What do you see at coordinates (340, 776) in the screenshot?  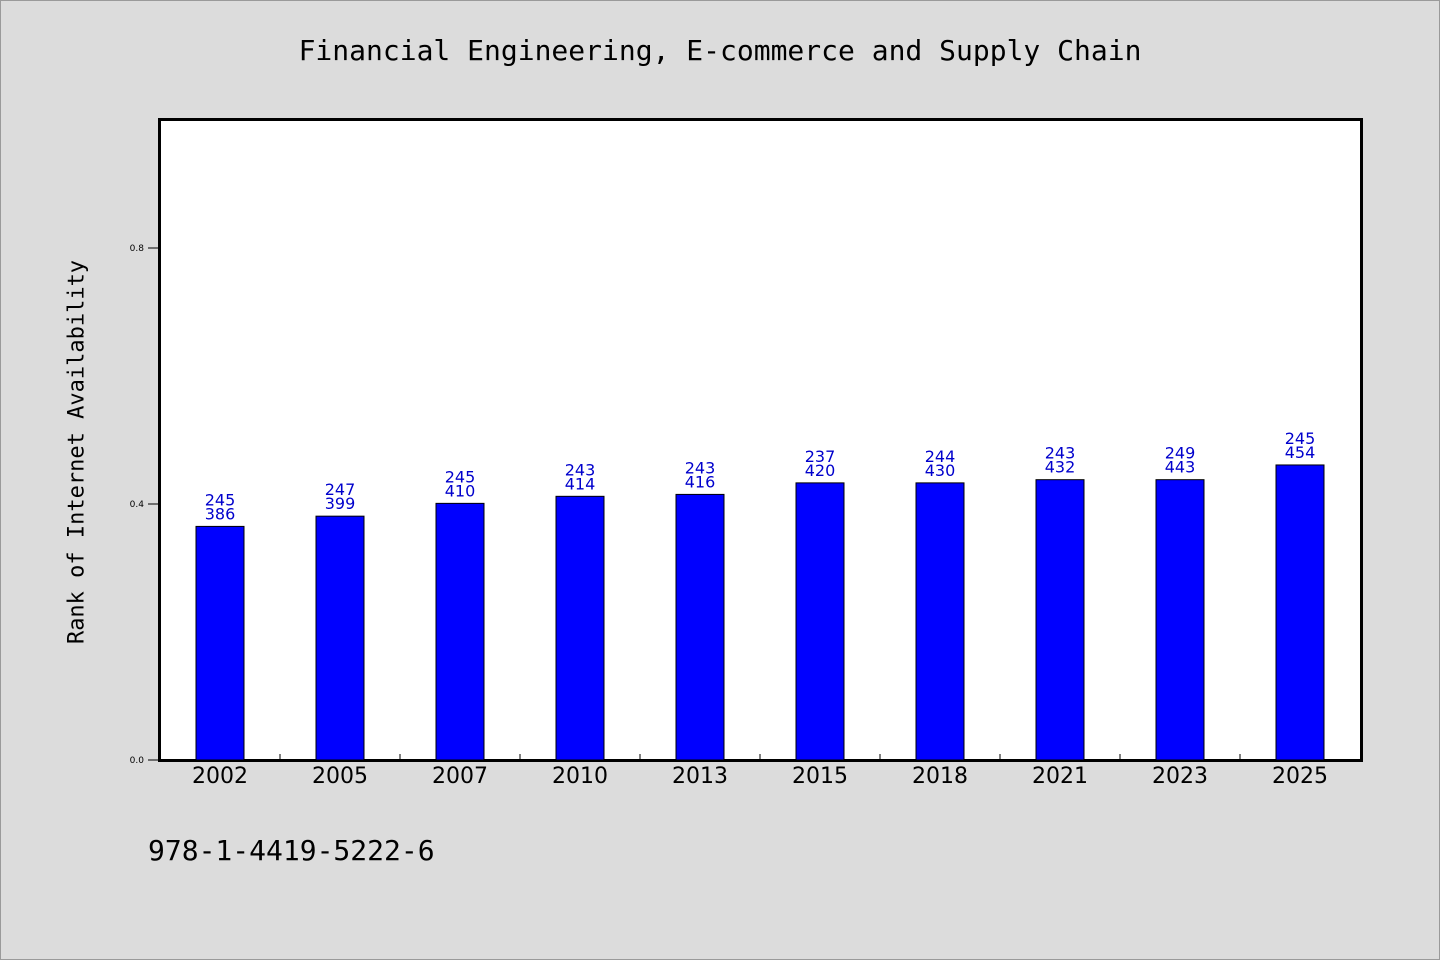 I see `x-tick-label: 2005` at bounding box center [340, 776].